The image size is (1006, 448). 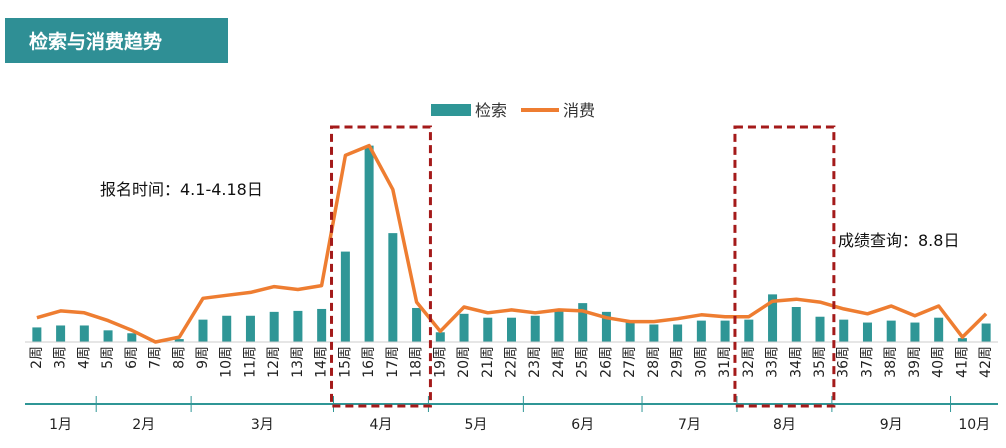 I want to click on bar-search-17周, so click(x=393, y=287).